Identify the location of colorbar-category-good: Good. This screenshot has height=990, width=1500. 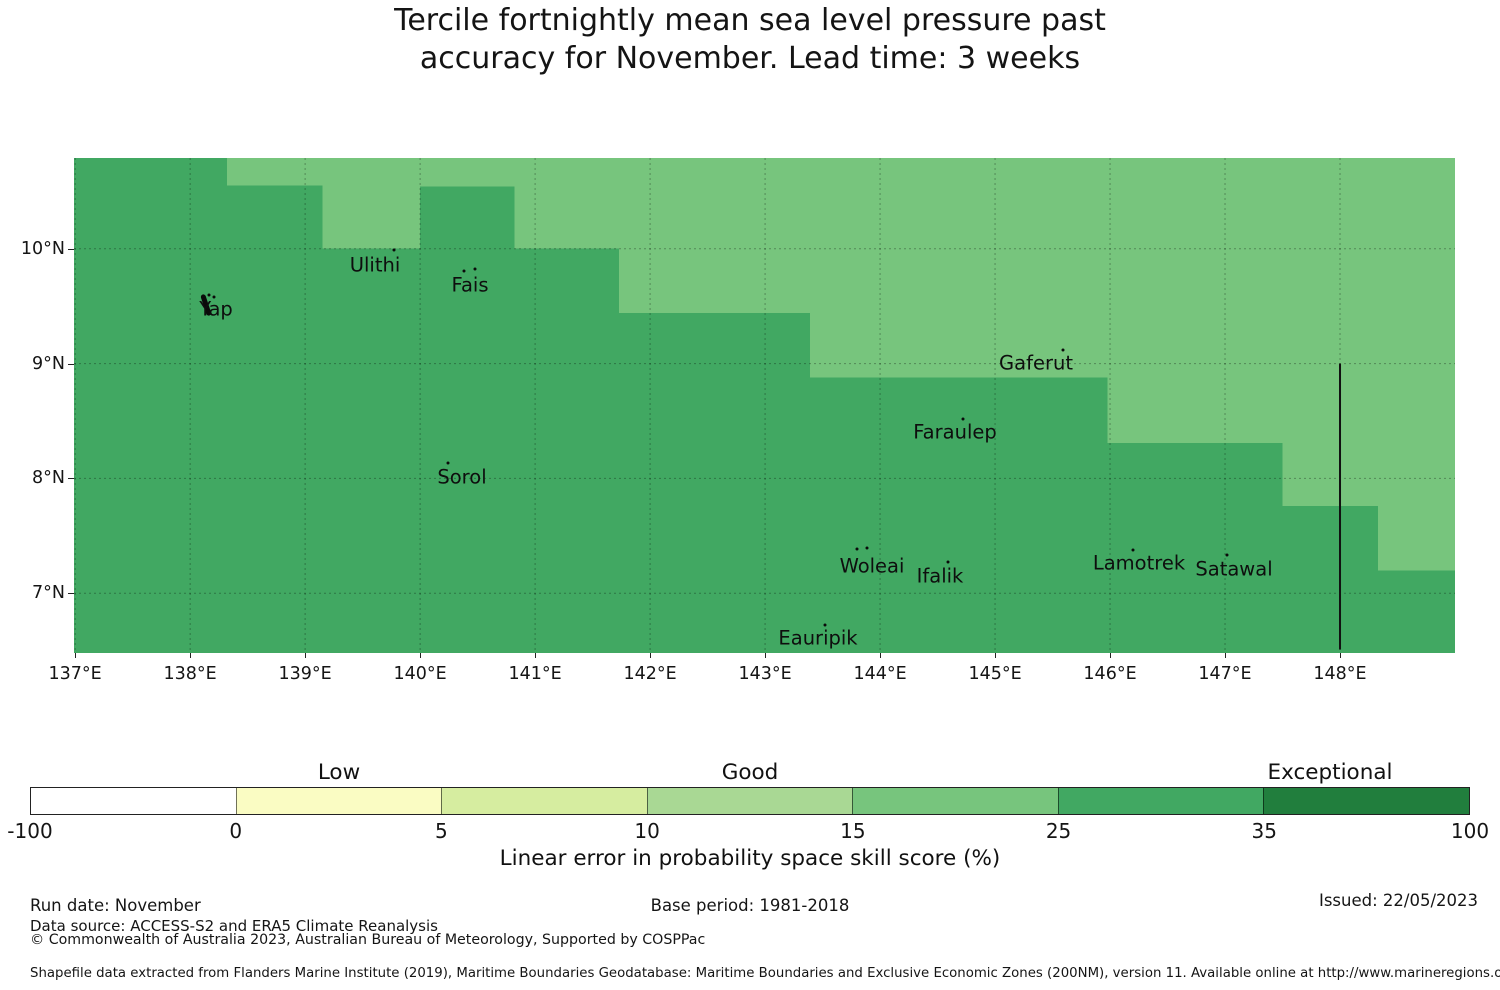
(750, 772).